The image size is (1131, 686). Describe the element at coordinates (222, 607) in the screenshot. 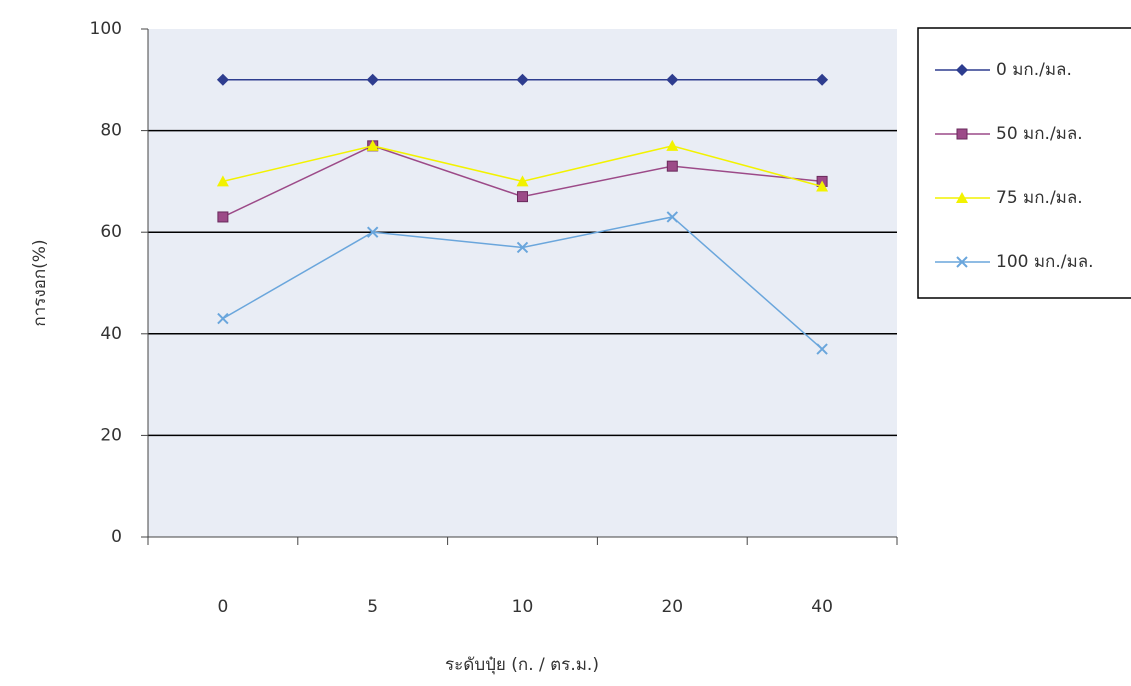

I see `x-tick-label: 0` at that location.